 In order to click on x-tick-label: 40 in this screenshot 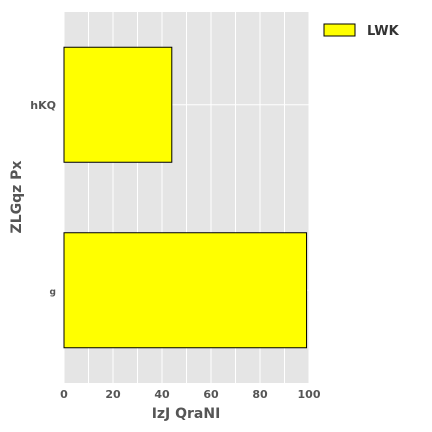, I will do `click(162, 394)`.